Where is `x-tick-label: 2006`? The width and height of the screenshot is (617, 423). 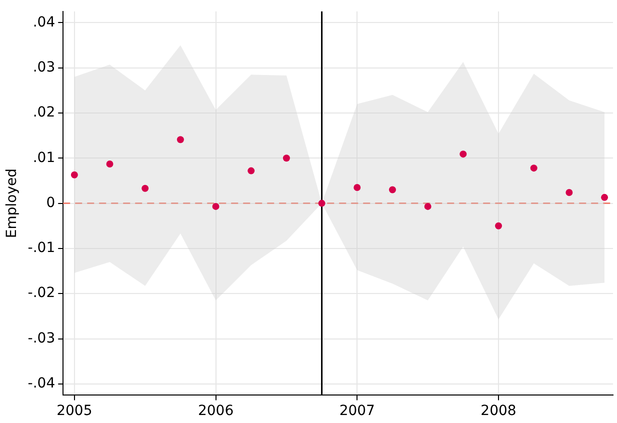 x-tick-label: 2006 is located at coordinates (216, 411).